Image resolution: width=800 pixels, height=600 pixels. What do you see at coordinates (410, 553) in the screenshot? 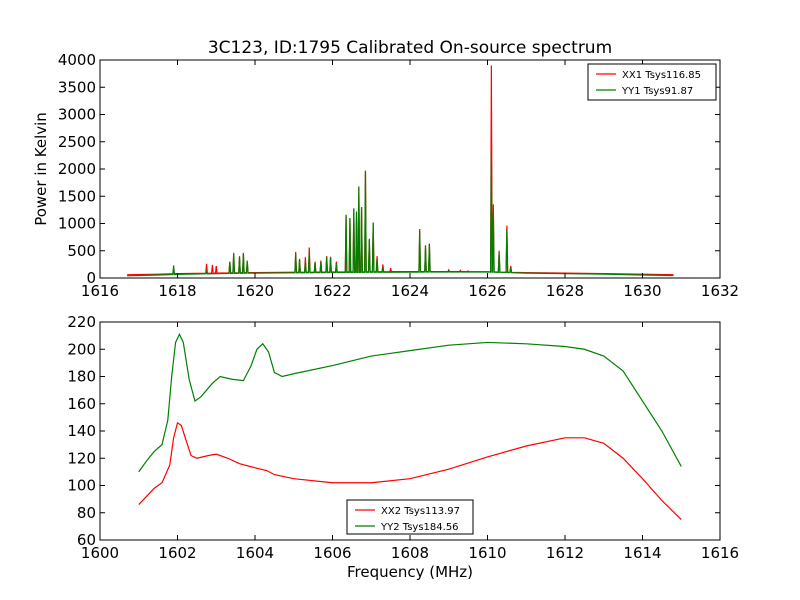
I see `x-tick-label: 1608` at bounding box center [410, 553].